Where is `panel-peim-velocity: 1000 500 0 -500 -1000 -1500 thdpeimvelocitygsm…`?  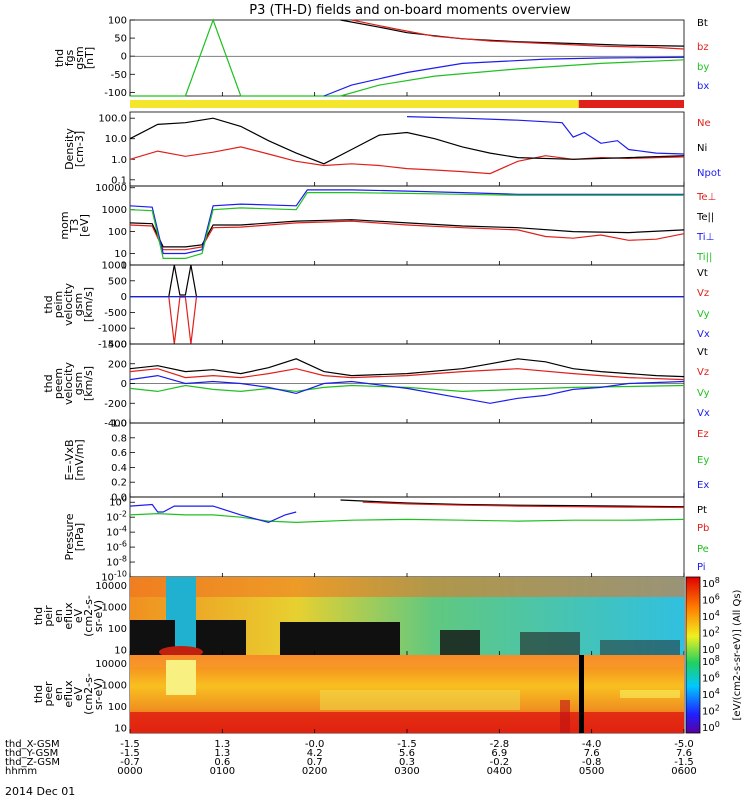
panel-peim-velocity: 1000 500 0 -500 -1000 -1500 thdpeimvelocitygsm… is located at coordinates (376, 306).